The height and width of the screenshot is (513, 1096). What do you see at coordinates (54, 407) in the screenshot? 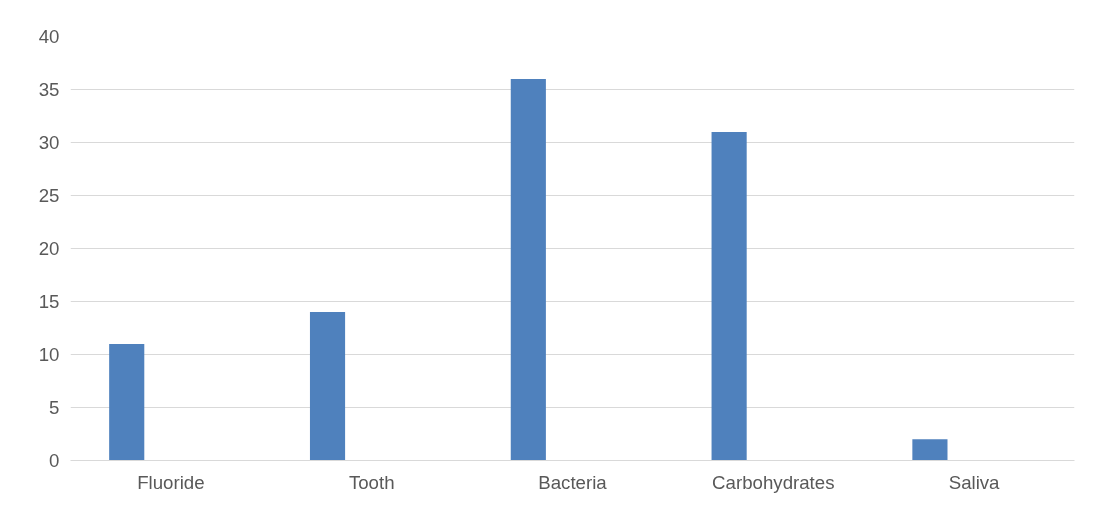
I see `y-tick-label: 5` at bounding box center [54, 407].